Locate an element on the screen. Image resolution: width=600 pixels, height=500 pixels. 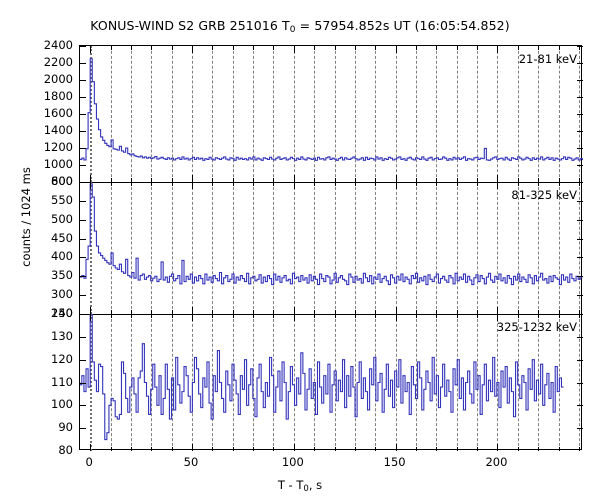
gridline-zero is located at coordinates (91, 382).